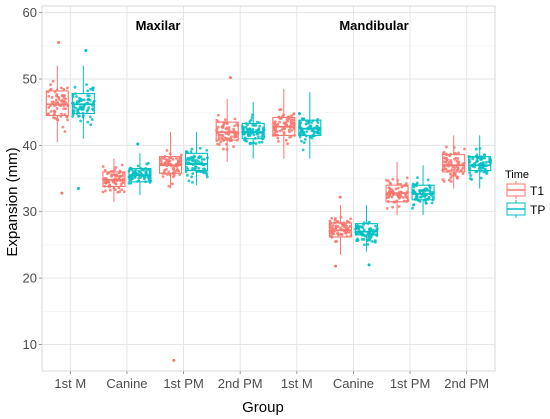 Image resolution: width=550 pixels, height=419 pixels. What do you see at coordinates (126, 383) in the screenshot?
I see `x-tick-label: Canine` at bounding box center [126, 383].